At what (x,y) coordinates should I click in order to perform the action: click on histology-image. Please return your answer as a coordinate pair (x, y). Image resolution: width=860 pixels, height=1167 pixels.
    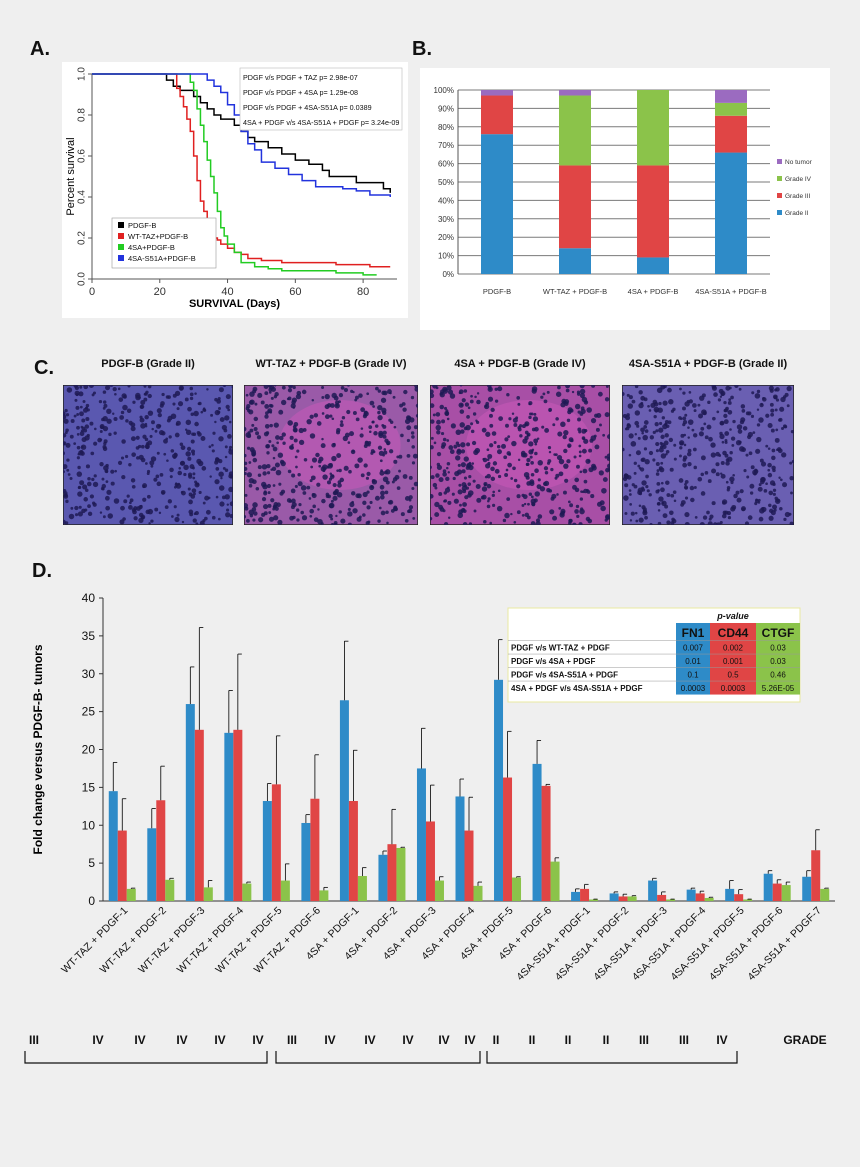
    Looking at the image, I should click on (148, 455).